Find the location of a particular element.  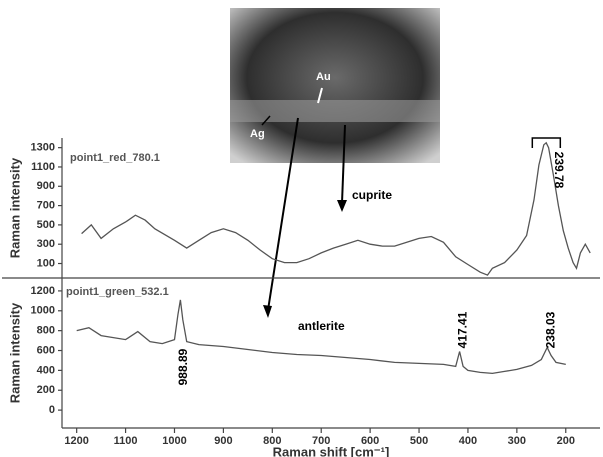

arrow is located at coordinates (343, 164).